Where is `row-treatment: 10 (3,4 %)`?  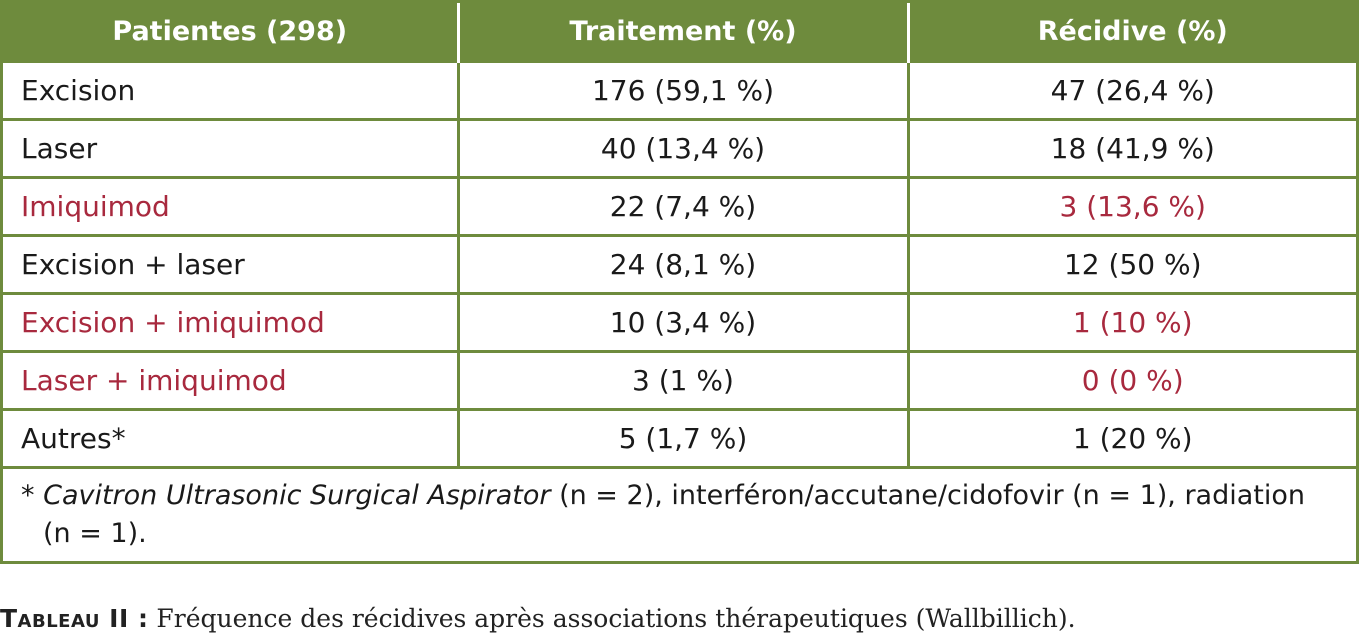 row-treatment: 10 (3,4 %) is located at coordinates (682, 321).